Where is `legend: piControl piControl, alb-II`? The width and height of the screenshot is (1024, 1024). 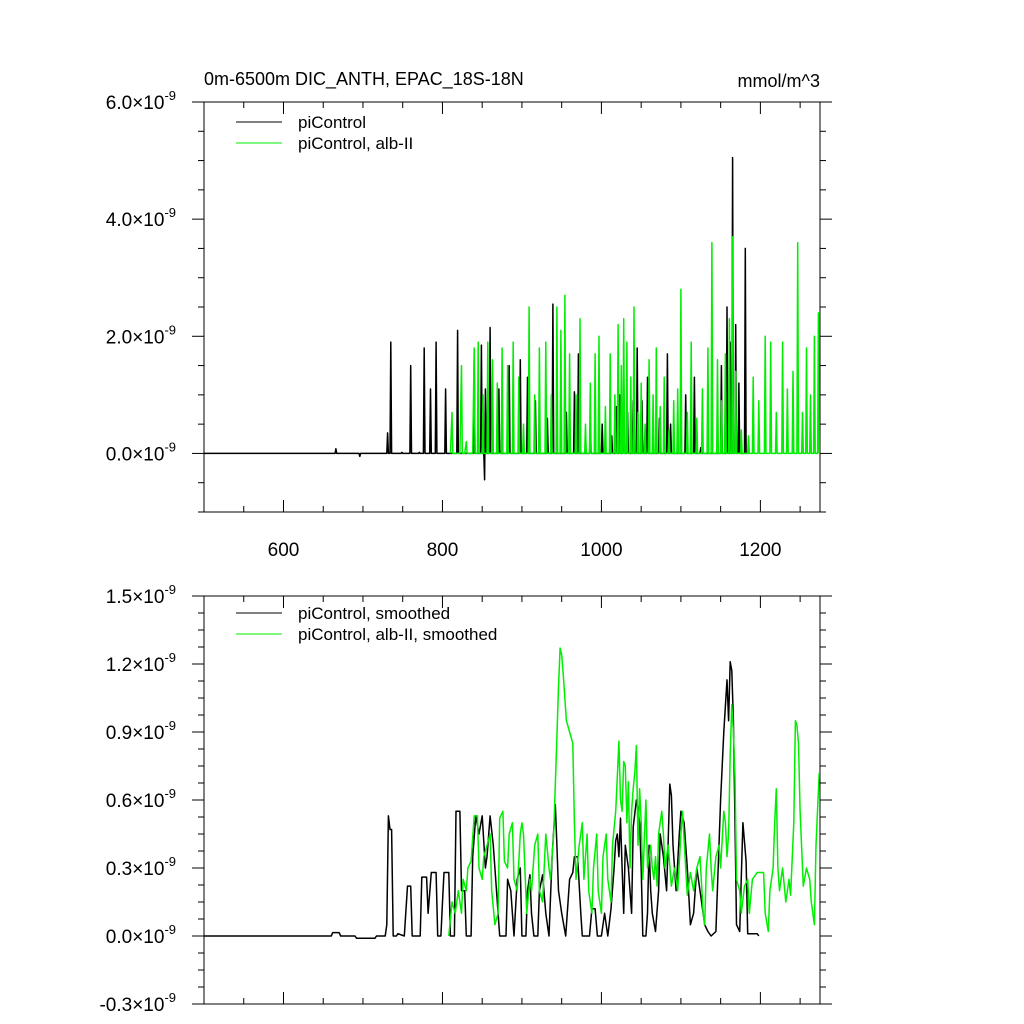 legend: piControl piControl, alb-II is located at coordinates (324, 133).